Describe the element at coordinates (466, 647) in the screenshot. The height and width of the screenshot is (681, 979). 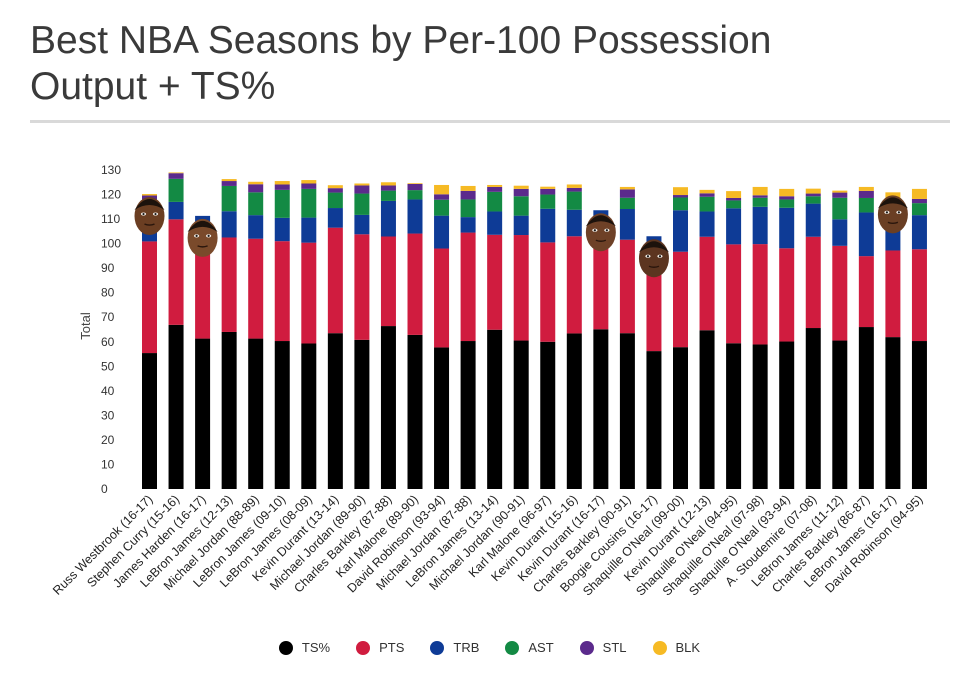
I see `legend-label: TRB` at that location.